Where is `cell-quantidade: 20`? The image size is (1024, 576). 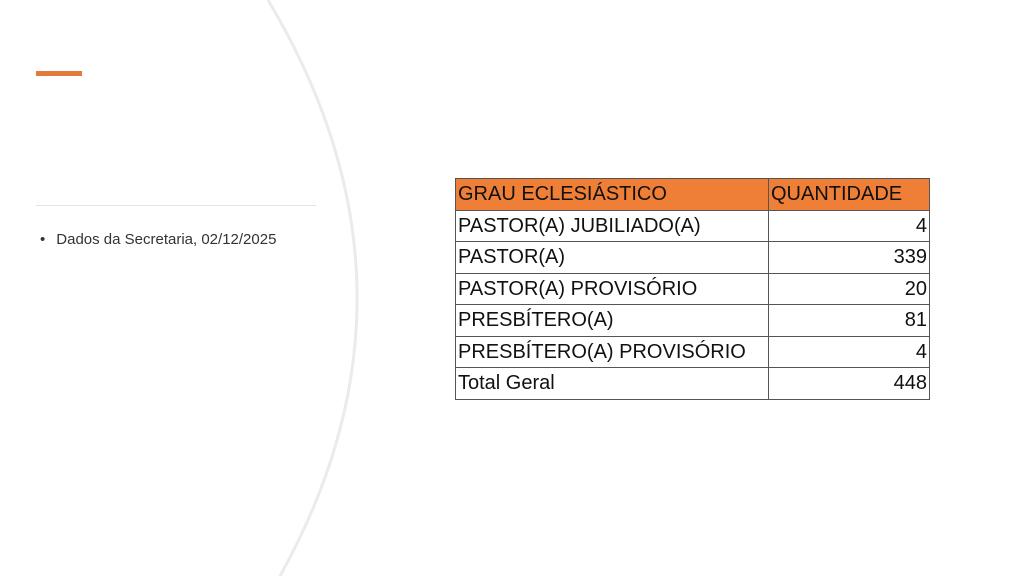 cell-quantidade: 20 is located at coordinates (849, 288).